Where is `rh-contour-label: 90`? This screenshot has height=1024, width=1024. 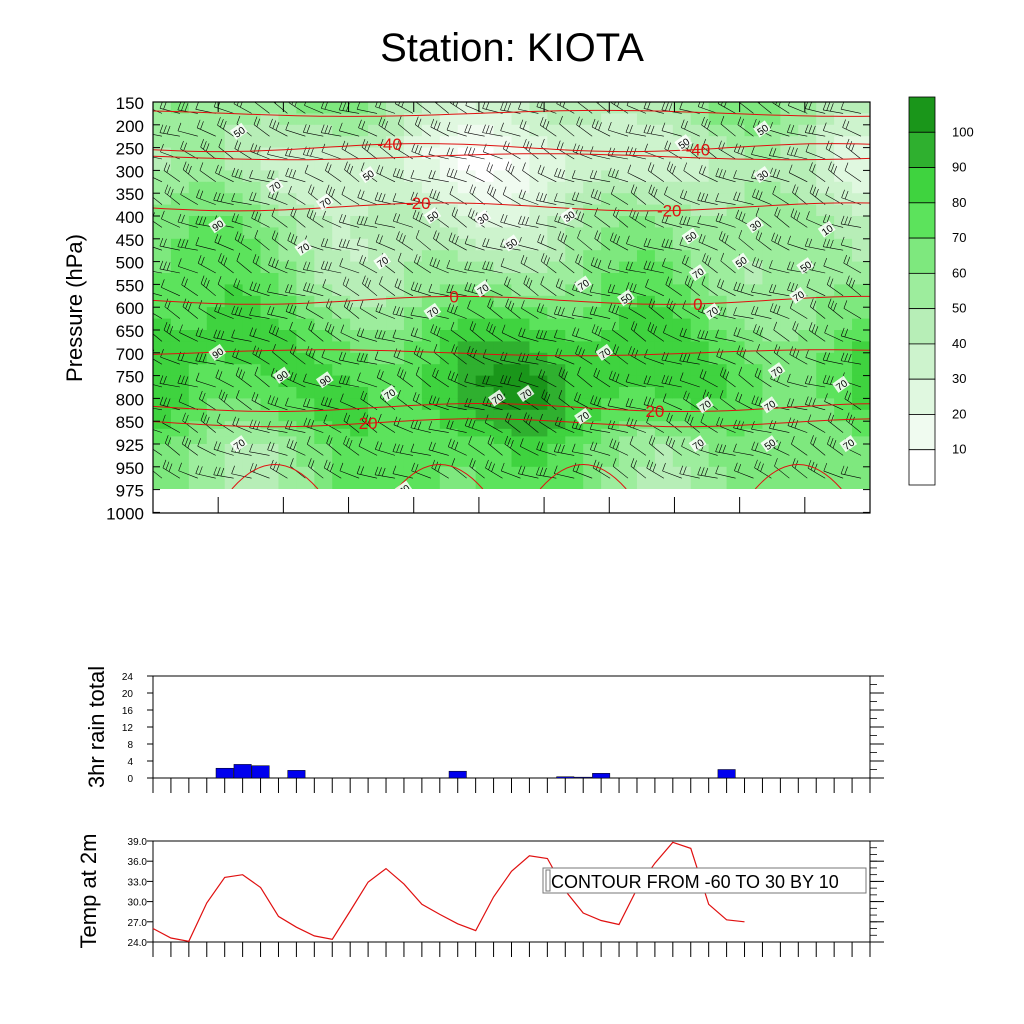 rh-contour-label: 90 is located at coordinates (281, 375).